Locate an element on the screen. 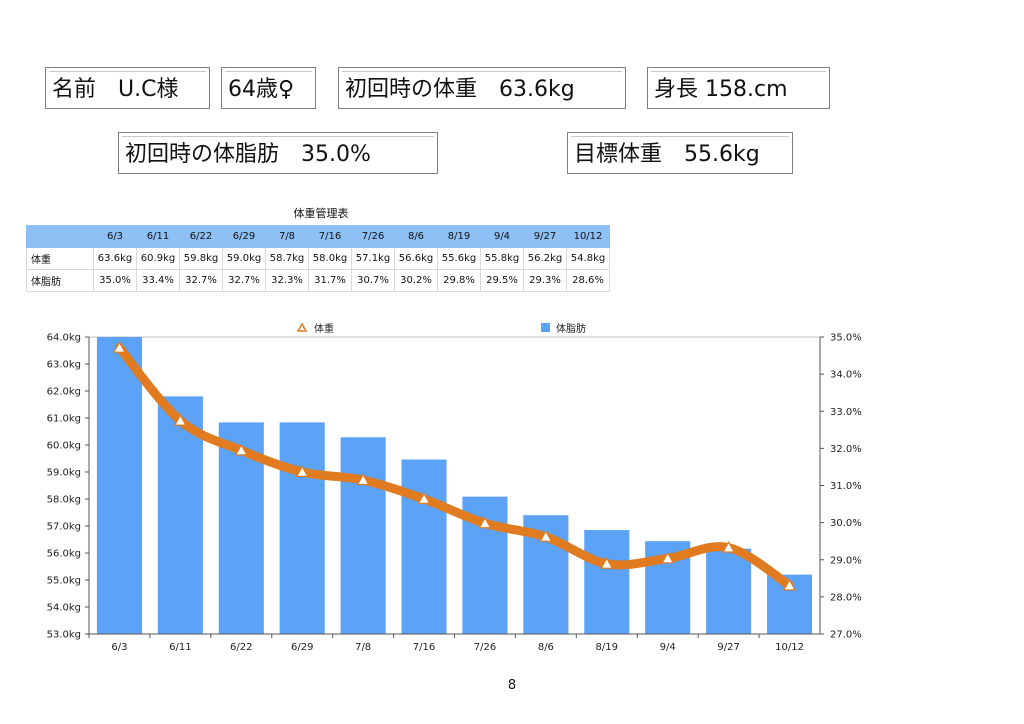 The width and height of the screenshot is (1024, 724). table-cell: 58.7kg is located at coordinates (287, 258).